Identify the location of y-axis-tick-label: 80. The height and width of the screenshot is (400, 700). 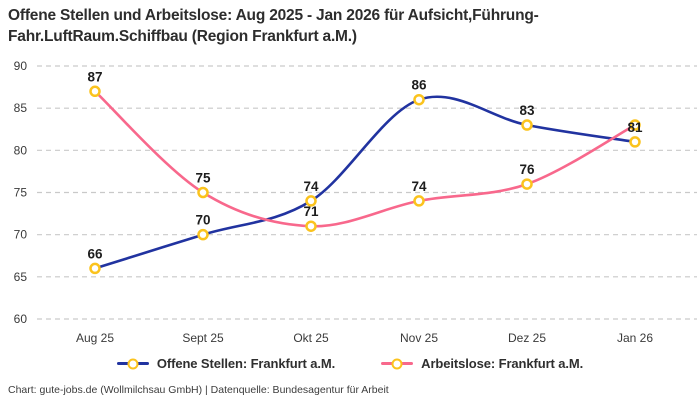
(21, 150).